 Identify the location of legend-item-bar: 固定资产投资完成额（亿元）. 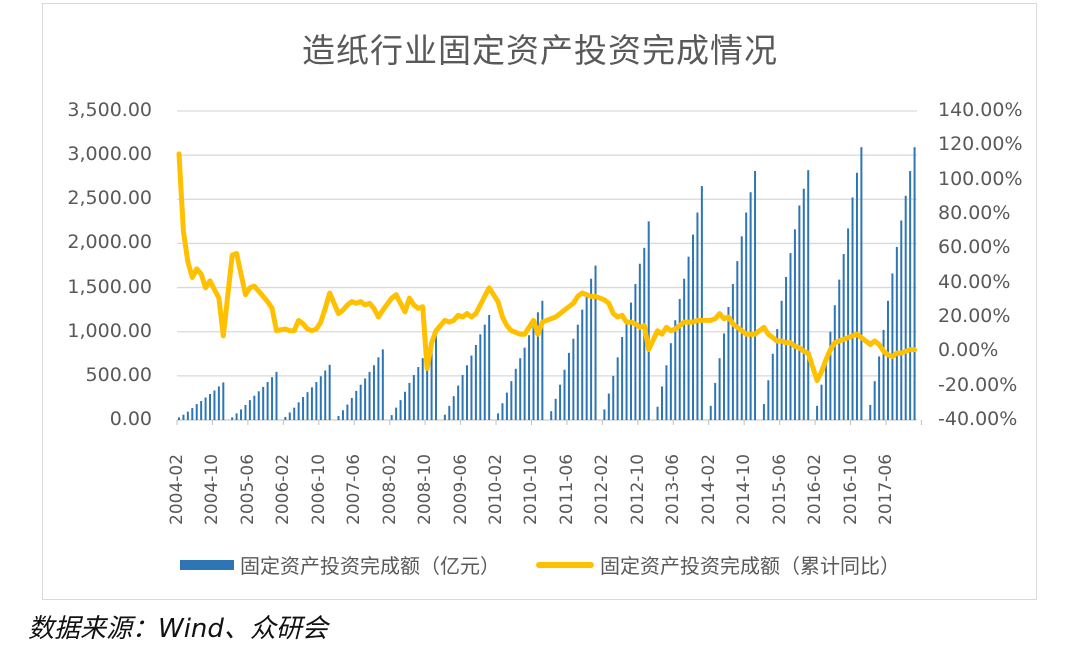
(340, 564).